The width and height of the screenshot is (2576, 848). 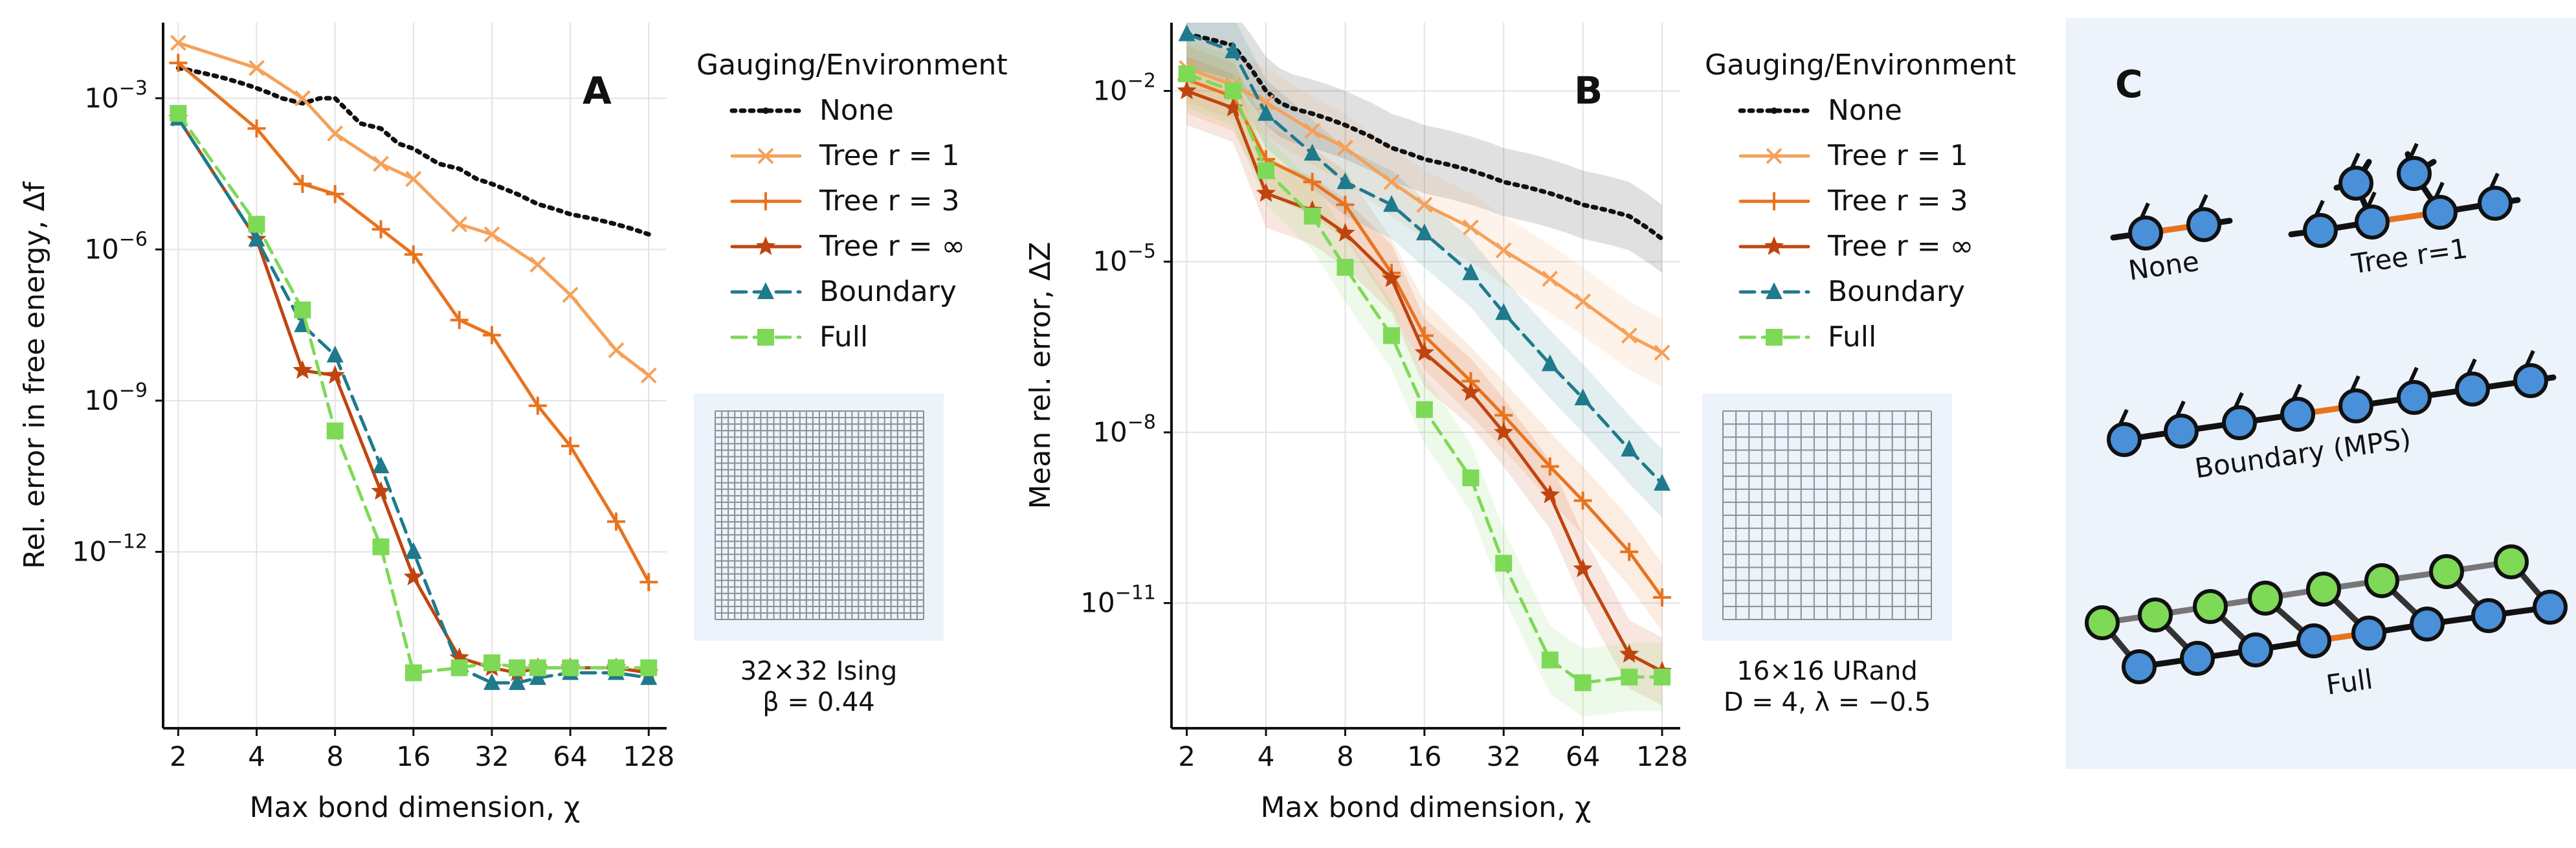 What do you see at coordinates (1426, 807) in the screenshot?
I see `panel-b-x-label: Max bond dimension, χ` at bounding box center [1426, 807].